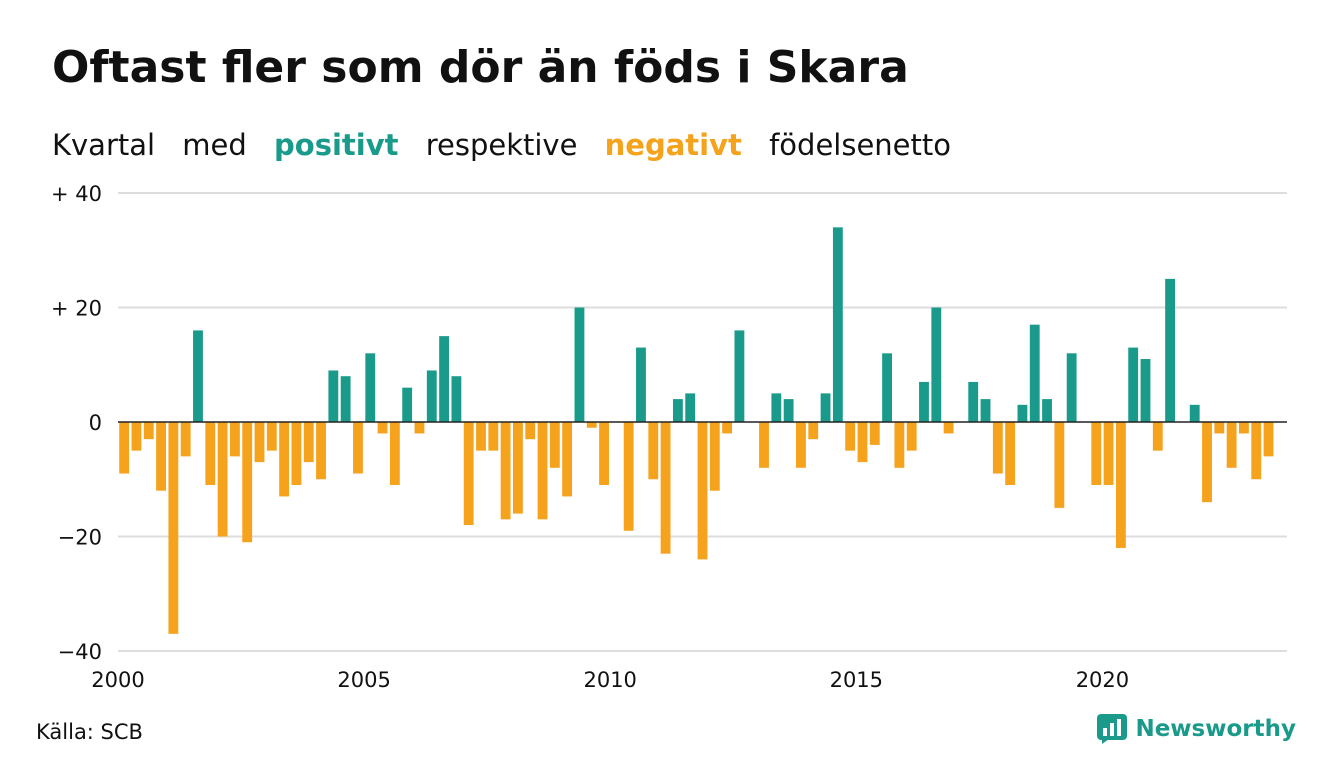 The image size is (1340, 780). What do you see at coordinates (609, 680) in the screenshot?
I see `x-tick-label: 2010` at bounding box center [609, 680].